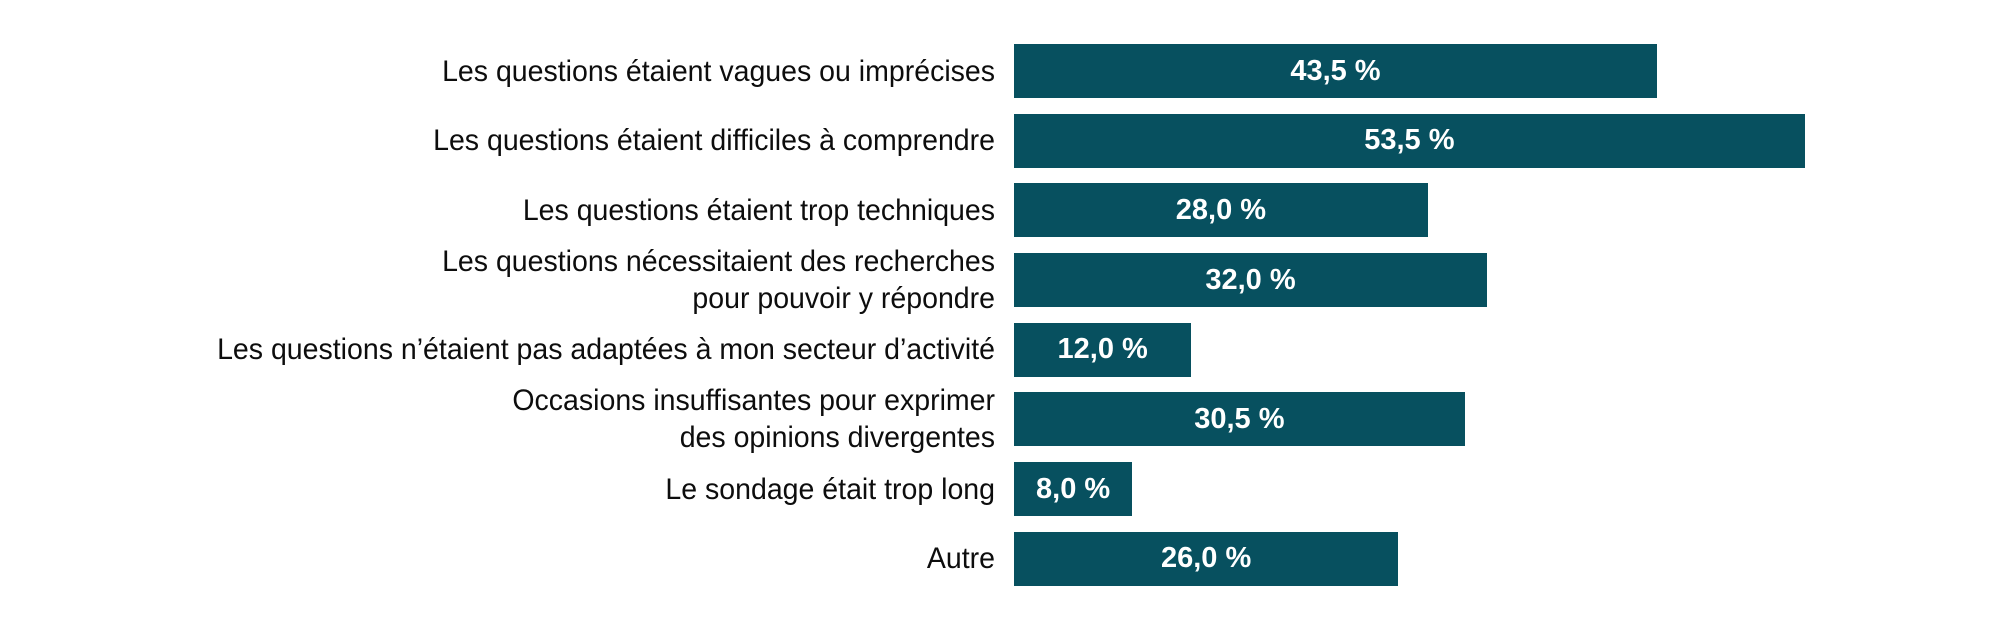  What do you see at coordinates (758, 210) in the screenshot?
I see `category-label: Les questions étaient trop techniques` at bounding box center [758, 210].